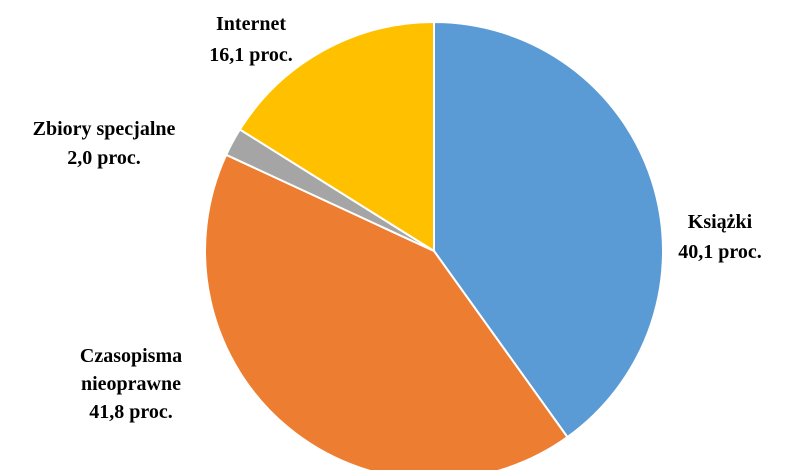 The width and height of the screenshot is (789, 470). I want to click on slice-label-line: nieoprawne, so click(131, 384).